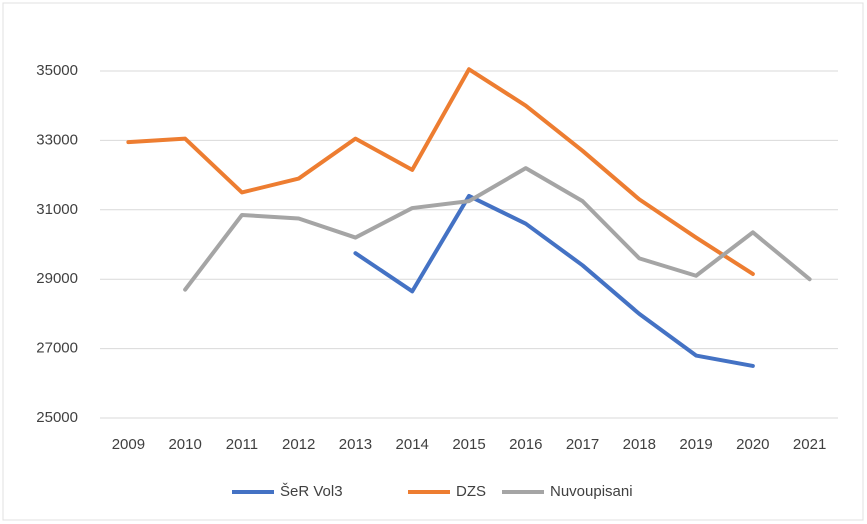 This screenshot has height=524, width=867. What do you see at coordinates (57, 417) in the screenshot?
I see `y-tick-label: 25000` at bounding box center [57, 417].